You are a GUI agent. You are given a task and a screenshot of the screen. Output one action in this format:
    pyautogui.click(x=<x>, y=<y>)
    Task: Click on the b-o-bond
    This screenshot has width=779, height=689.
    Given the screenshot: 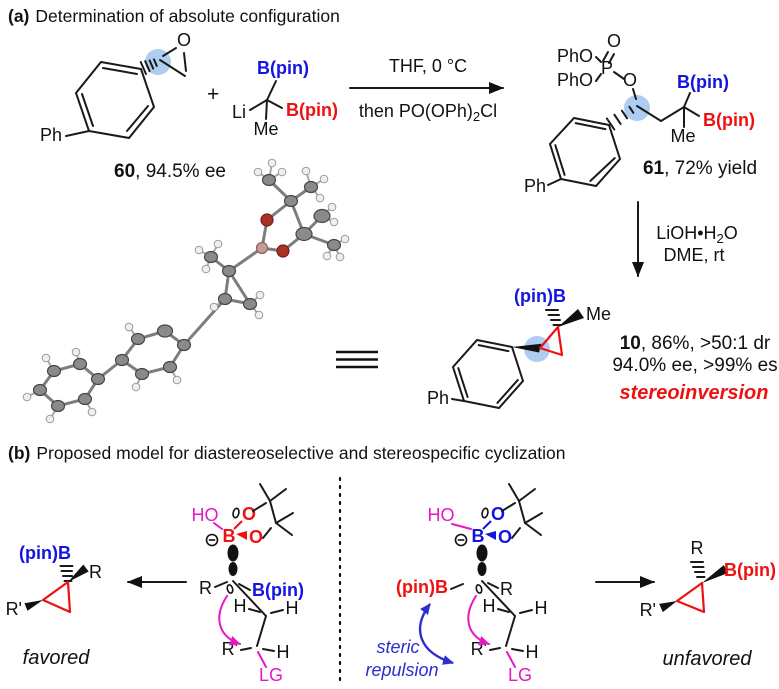 What is the action you would take?
    pyautogui.click(x=238, y=525)
    